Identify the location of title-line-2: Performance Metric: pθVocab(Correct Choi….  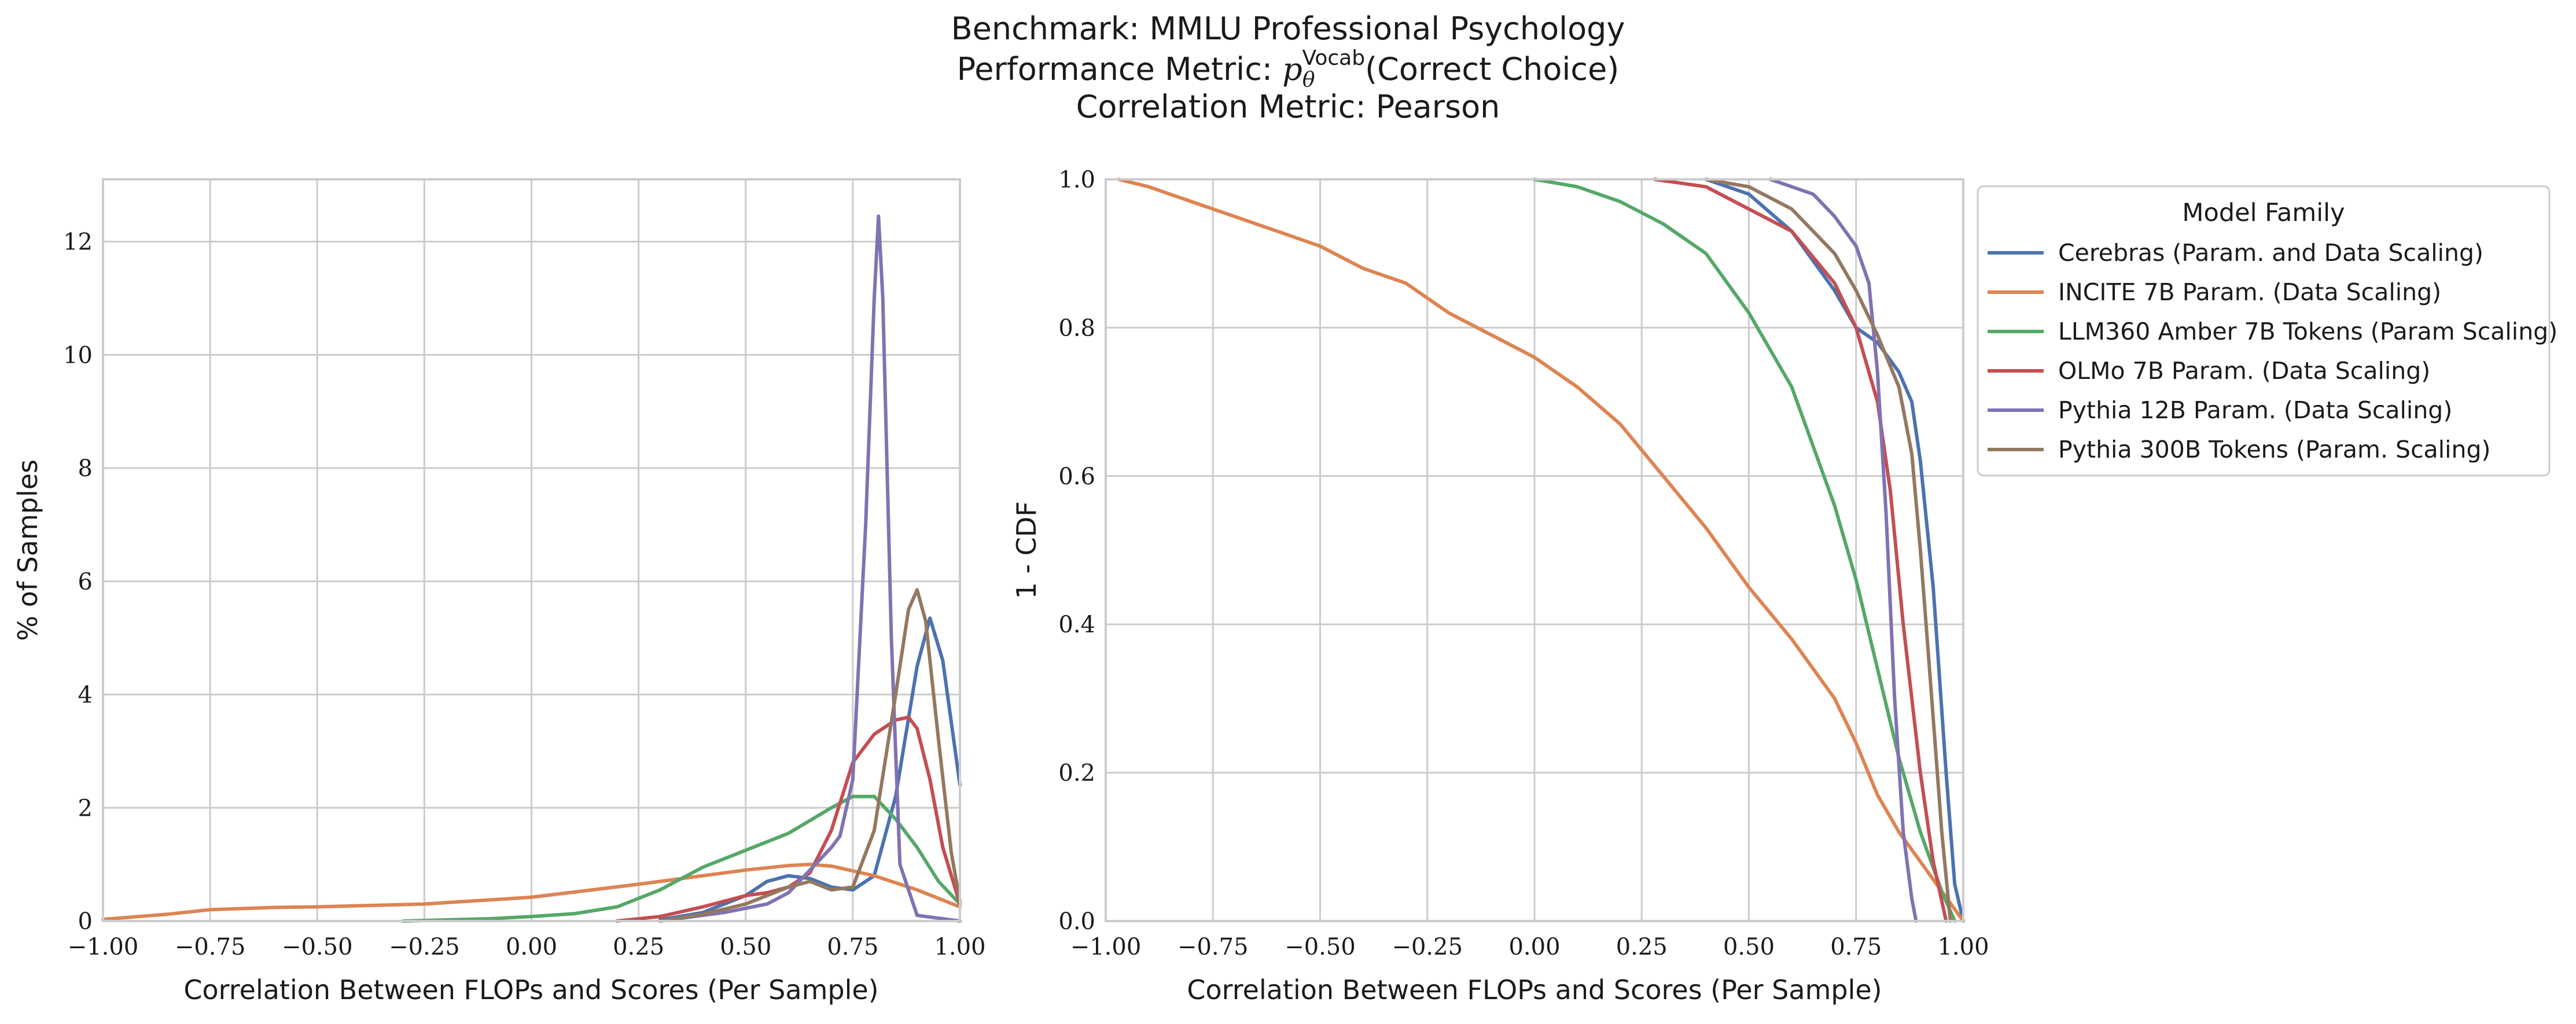
(1288, 69).